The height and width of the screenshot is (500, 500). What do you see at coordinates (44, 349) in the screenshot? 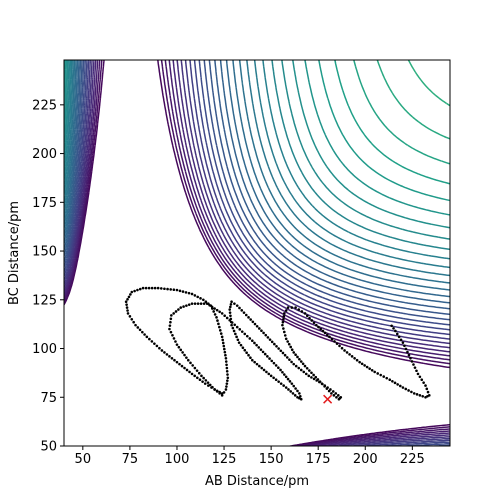
I see `y-tick-label: 100` at bounding box center [44, 349].